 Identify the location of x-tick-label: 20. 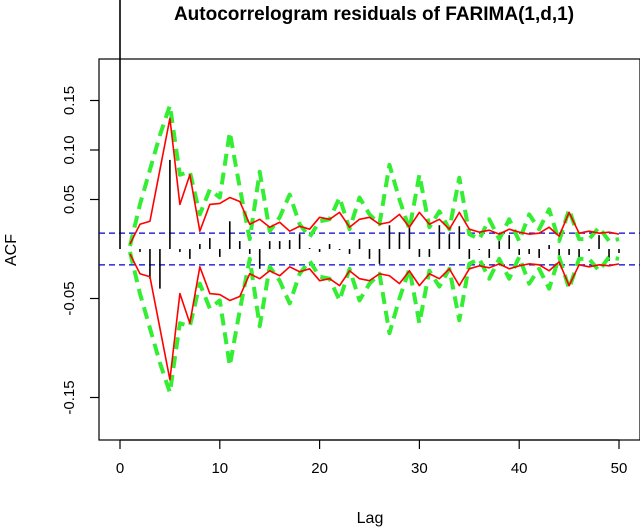
(319, 468).